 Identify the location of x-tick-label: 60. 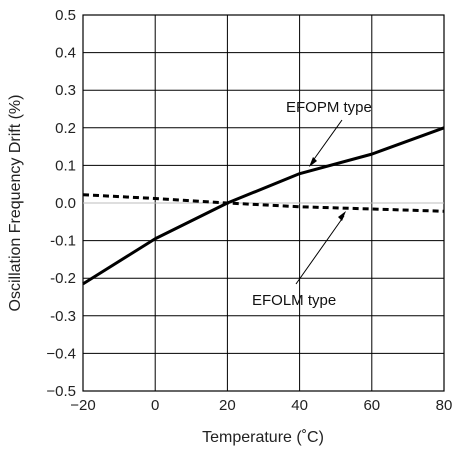
(371, 405).